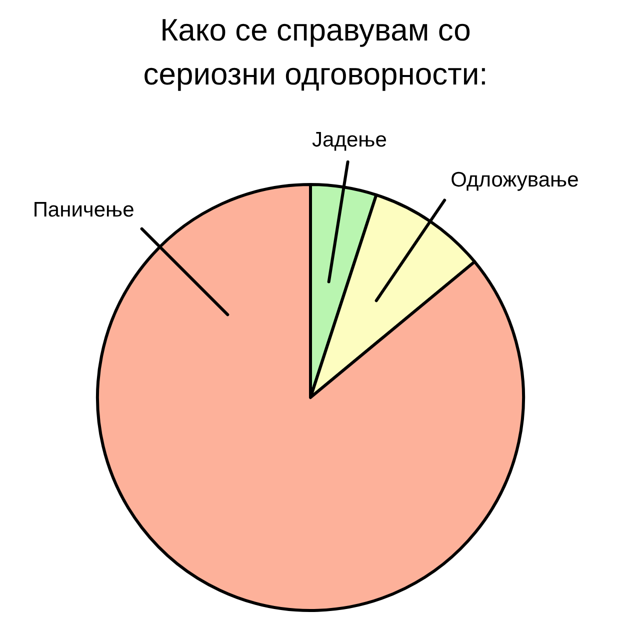 The height and width of the screenshot is (630, 630). Describe the element at coordinates (83, 210) in the screenshot. I see `slice-label: Паничење` at that location.